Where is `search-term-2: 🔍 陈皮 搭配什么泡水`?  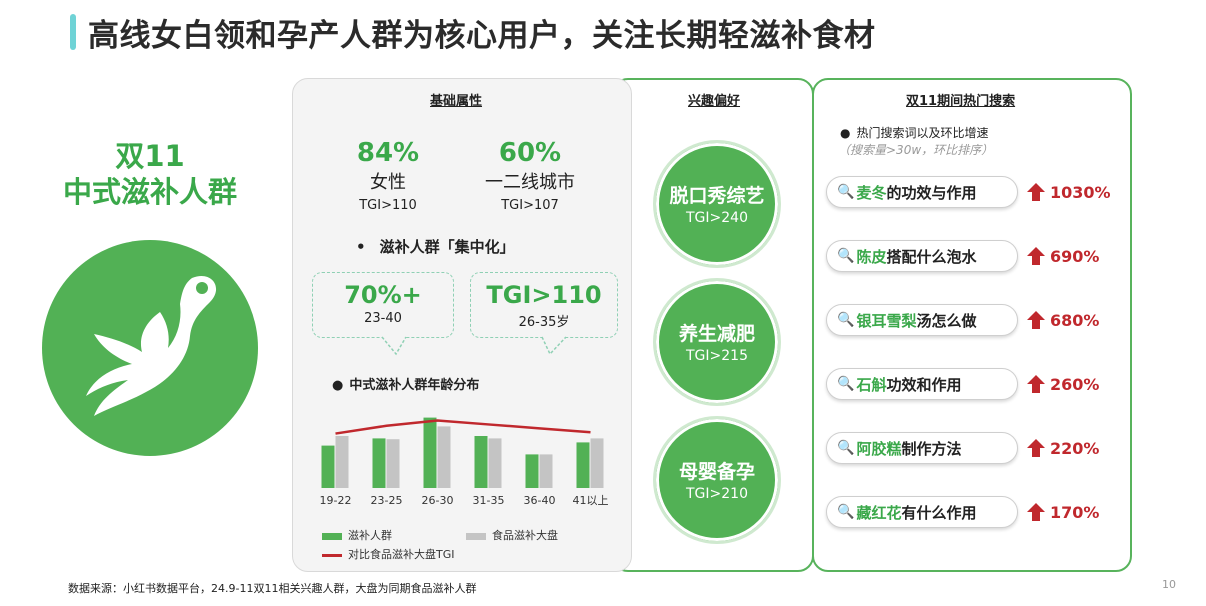
search-term-2: 🔍 陈皮 搭配什么泡水 is located at coordinates (922, 256).